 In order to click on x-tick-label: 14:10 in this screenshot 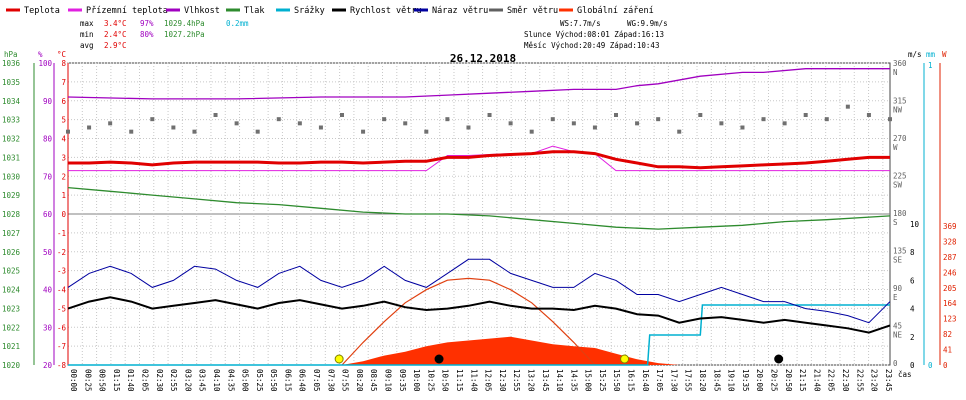, I will do `click(559, 380)`.